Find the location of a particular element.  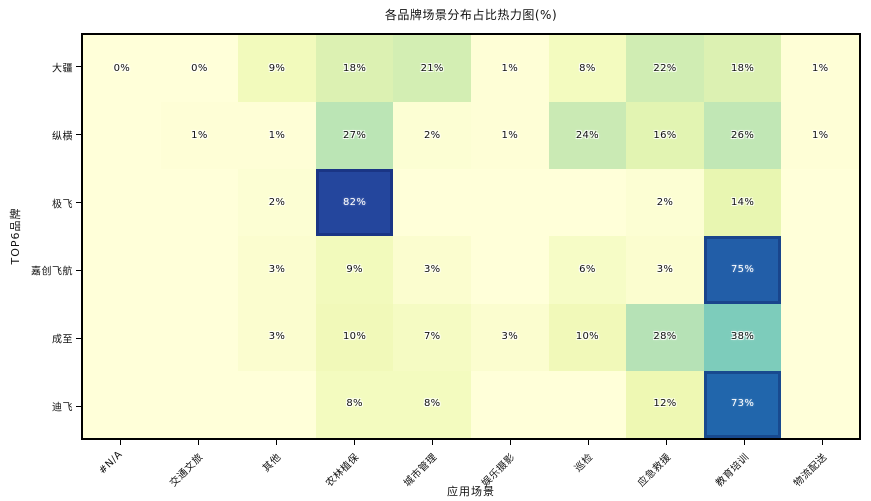

cell-value: 22% is located at coordinates (665, 68).